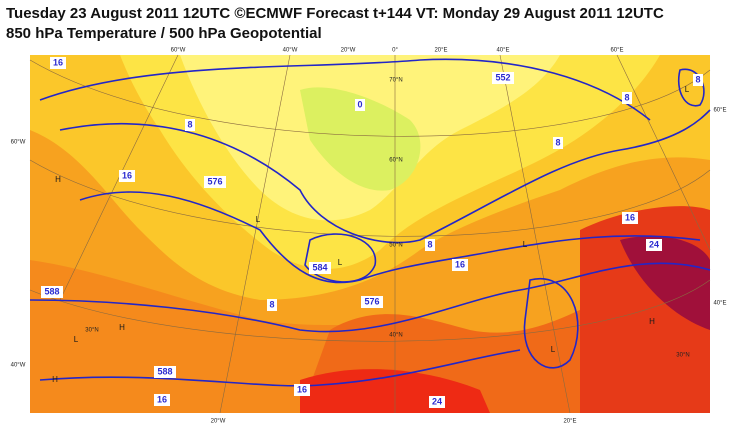 The height and width of the screenshot is (438, 739). What do you see at coordinates (395, 81) in the screenshot?
I see `graticule-label: 70°N` at bounding box center [395, 81].